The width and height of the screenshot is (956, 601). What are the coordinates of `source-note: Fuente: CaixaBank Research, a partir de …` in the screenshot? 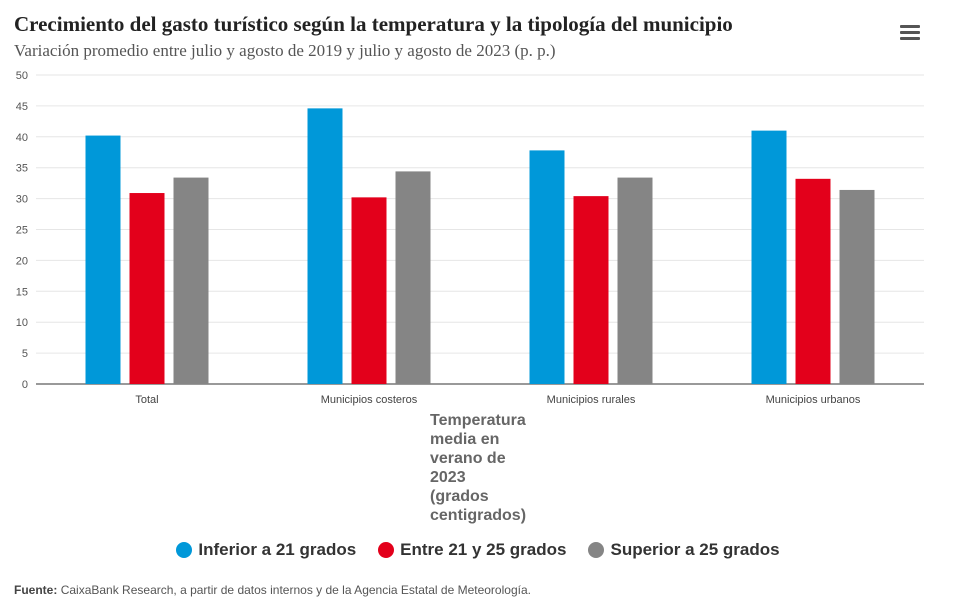 It's located at (272, 590).